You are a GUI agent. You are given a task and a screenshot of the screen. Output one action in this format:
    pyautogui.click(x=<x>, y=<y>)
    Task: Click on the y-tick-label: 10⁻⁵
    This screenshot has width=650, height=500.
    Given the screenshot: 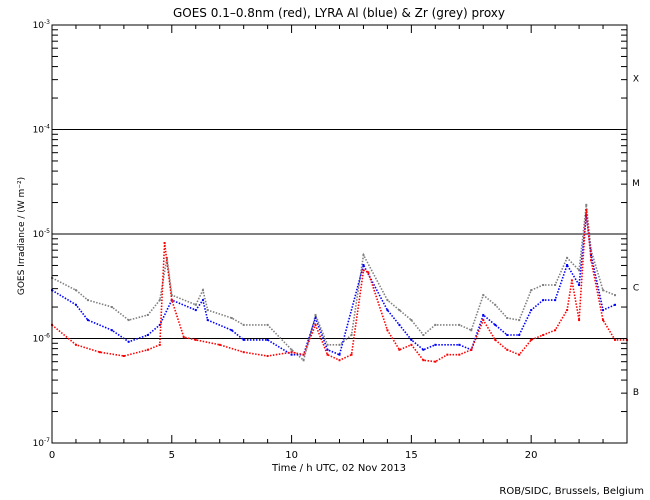 What is the action you would take?
    pyautogui.click(x=42, y=234)
    